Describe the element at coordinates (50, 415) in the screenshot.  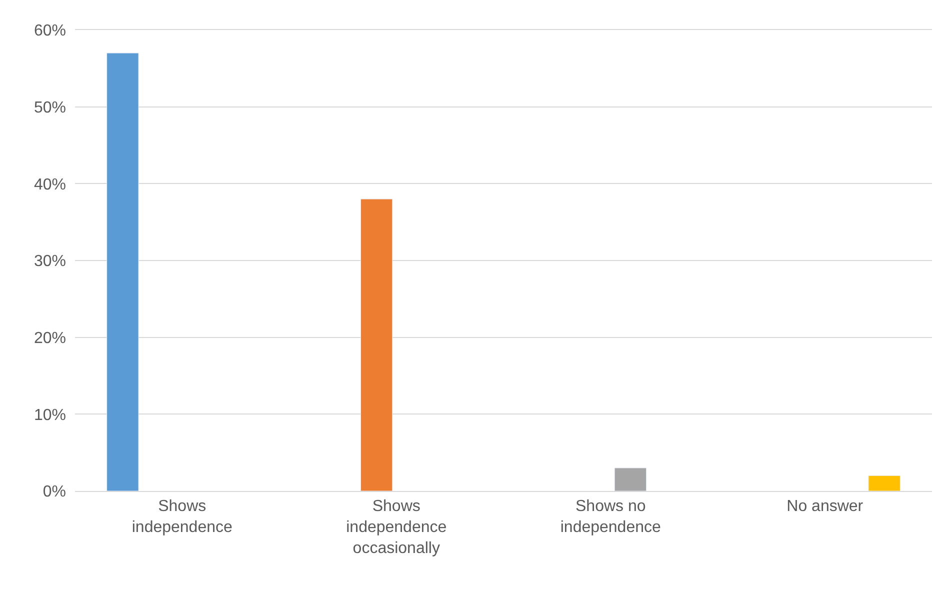
I see `y-tick-label: 10%` at that location.